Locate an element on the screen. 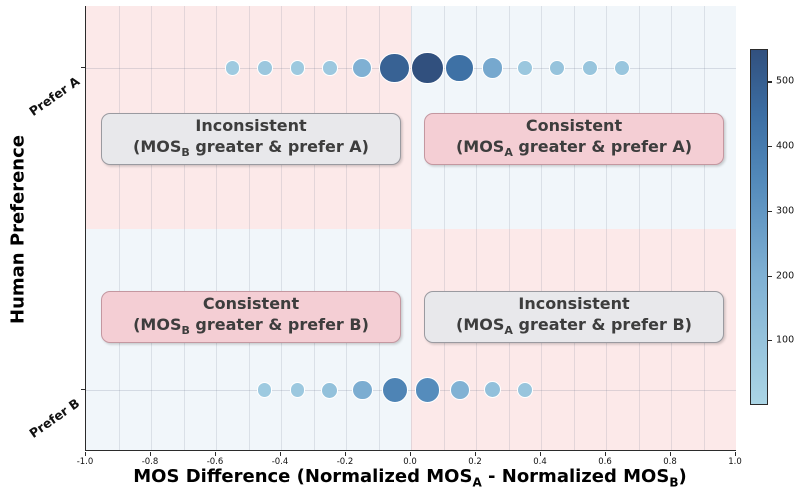 This screenshot has width=797, height=495. annotation-consistent-top-right: Consistent (MOSA greater & prefer A) is located at coordinates (574, 139).